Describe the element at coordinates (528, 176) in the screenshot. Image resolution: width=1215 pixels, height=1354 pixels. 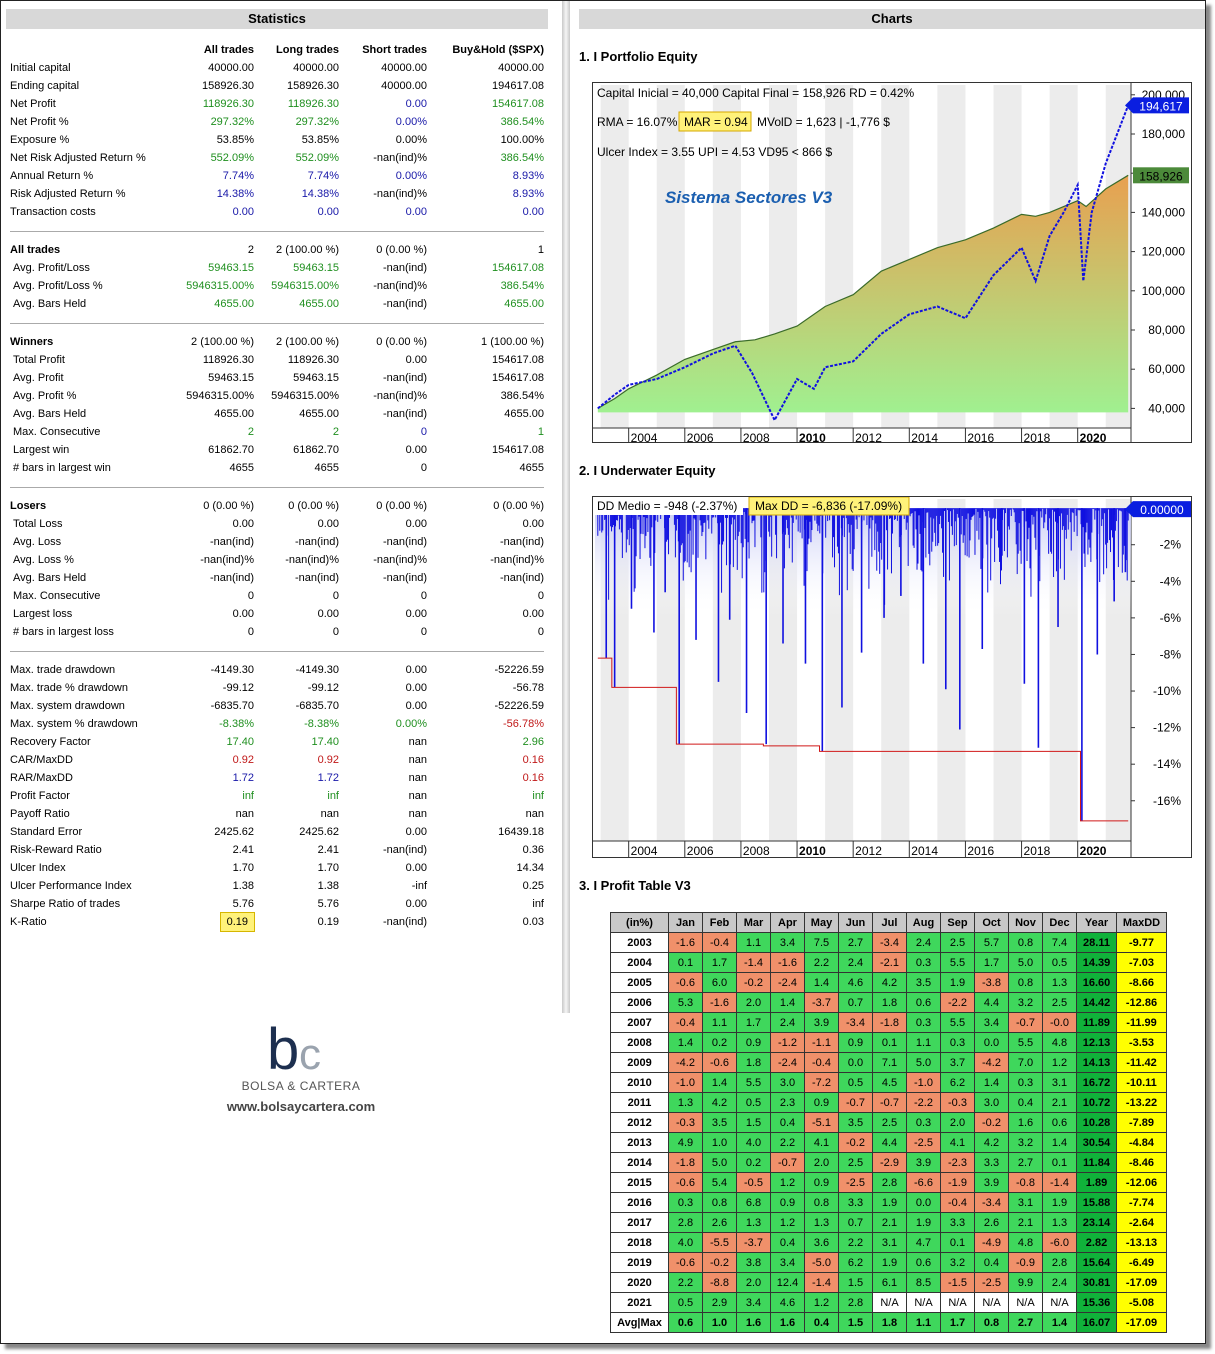
I see `stat-value: 8.93%` at that location.